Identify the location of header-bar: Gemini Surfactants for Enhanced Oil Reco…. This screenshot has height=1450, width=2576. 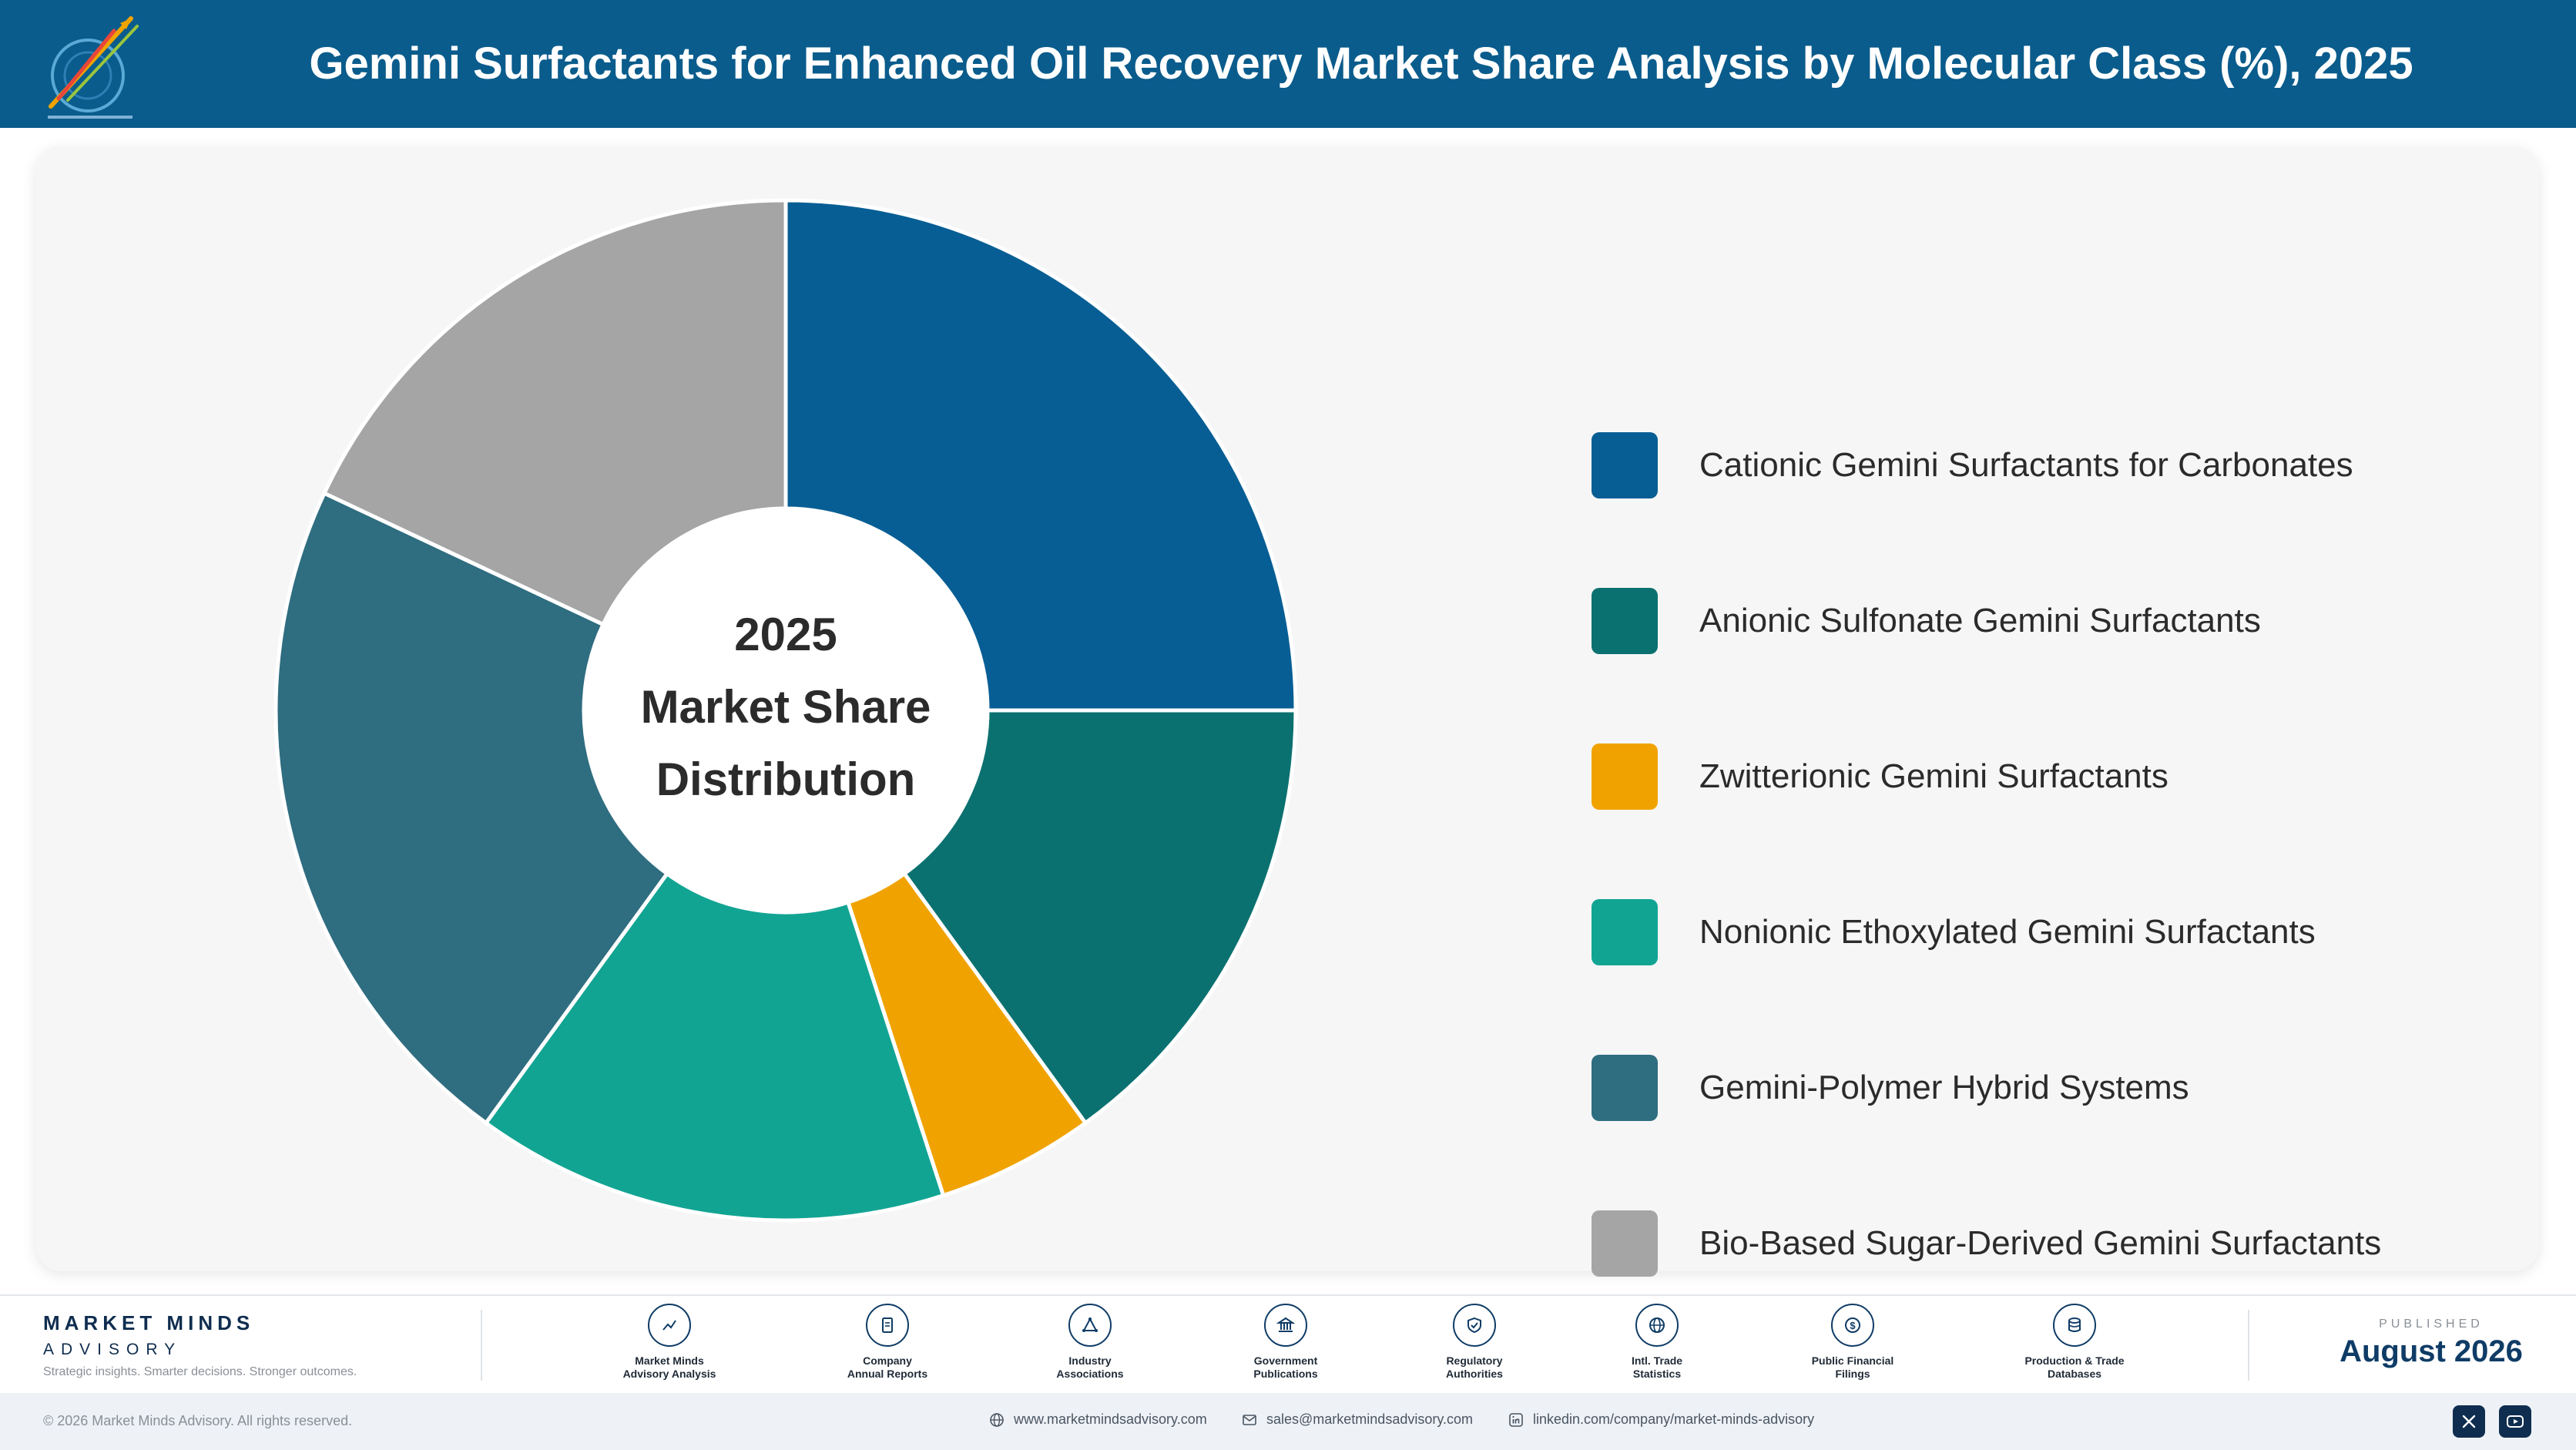
(1288, 64).